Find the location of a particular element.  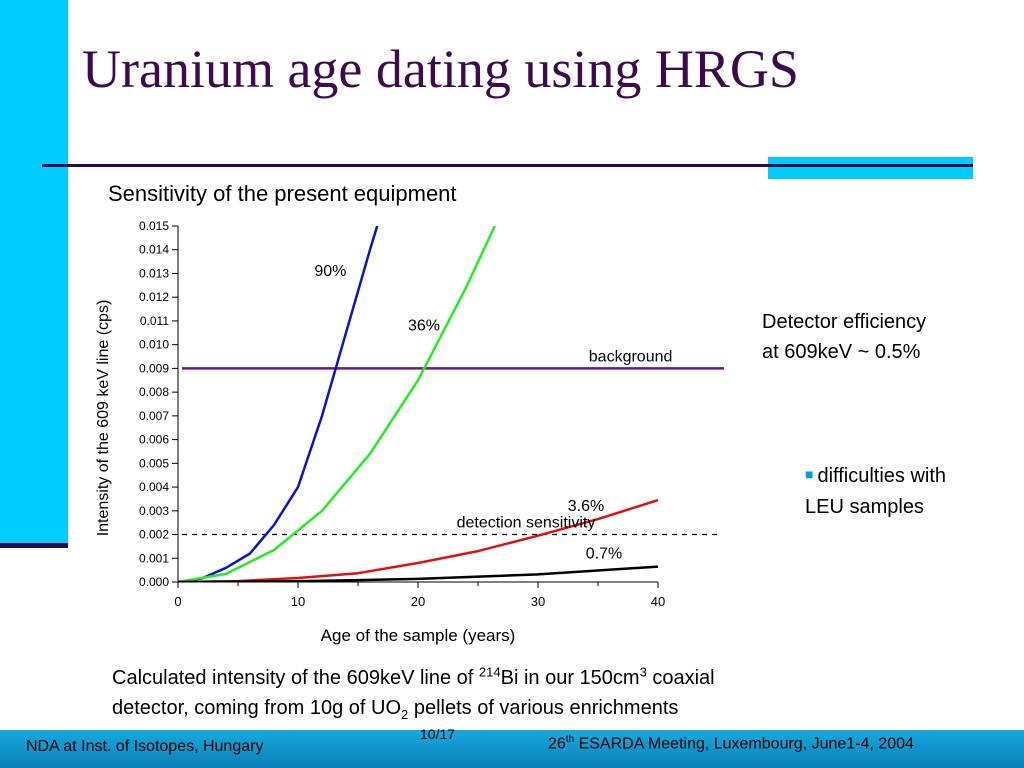

y-tick-label: 0.005 is located at coordinates (154, 463).